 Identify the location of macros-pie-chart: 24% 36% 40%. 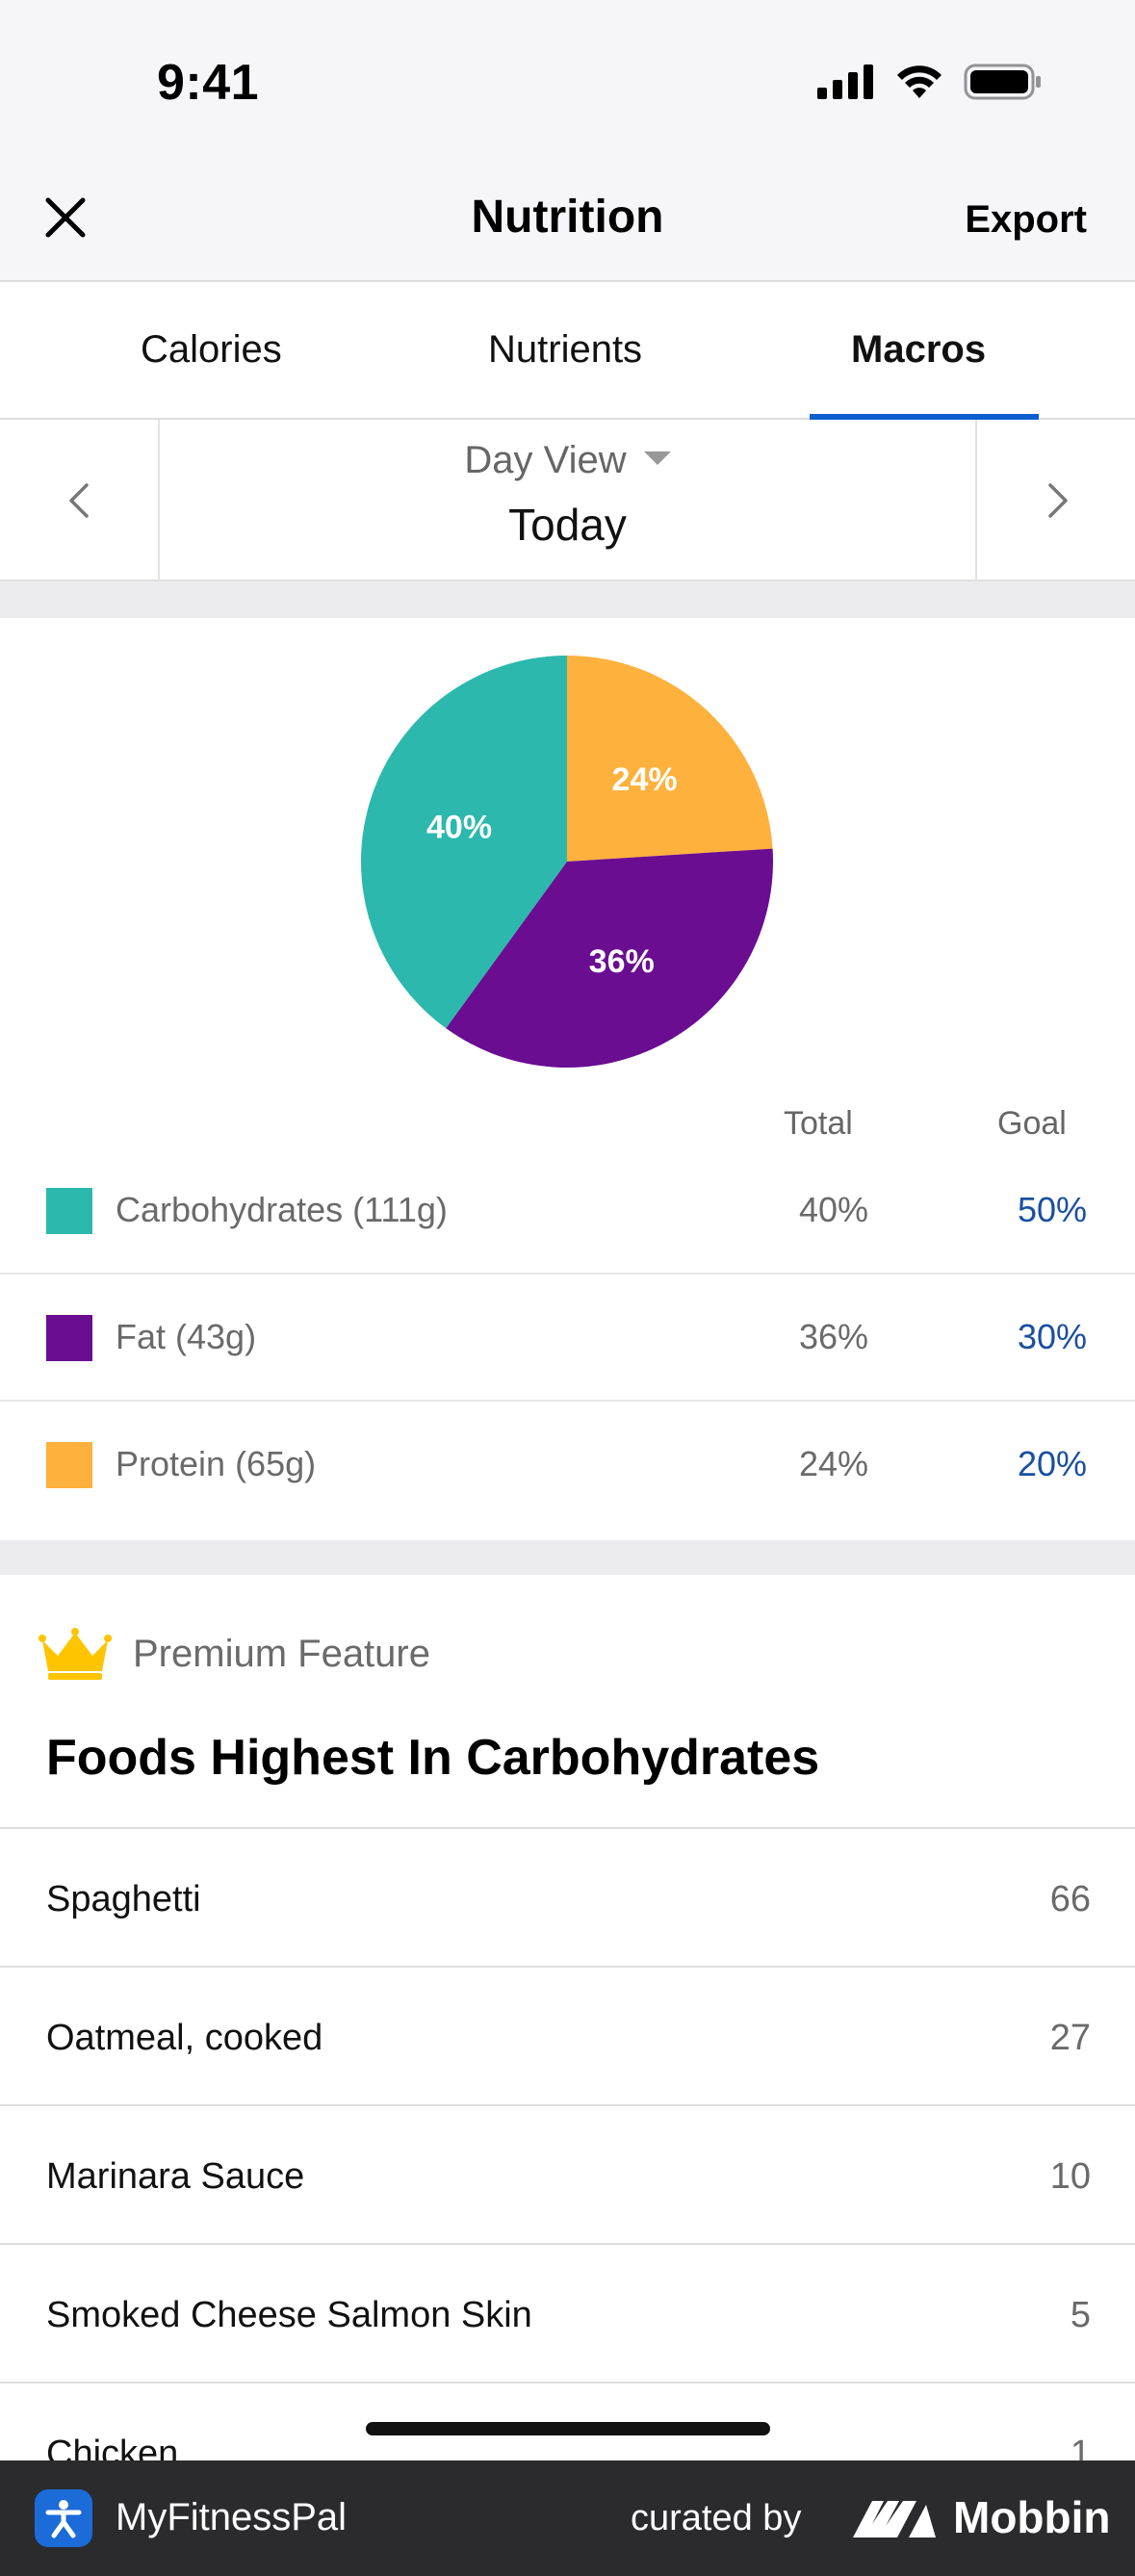
(567, 862).